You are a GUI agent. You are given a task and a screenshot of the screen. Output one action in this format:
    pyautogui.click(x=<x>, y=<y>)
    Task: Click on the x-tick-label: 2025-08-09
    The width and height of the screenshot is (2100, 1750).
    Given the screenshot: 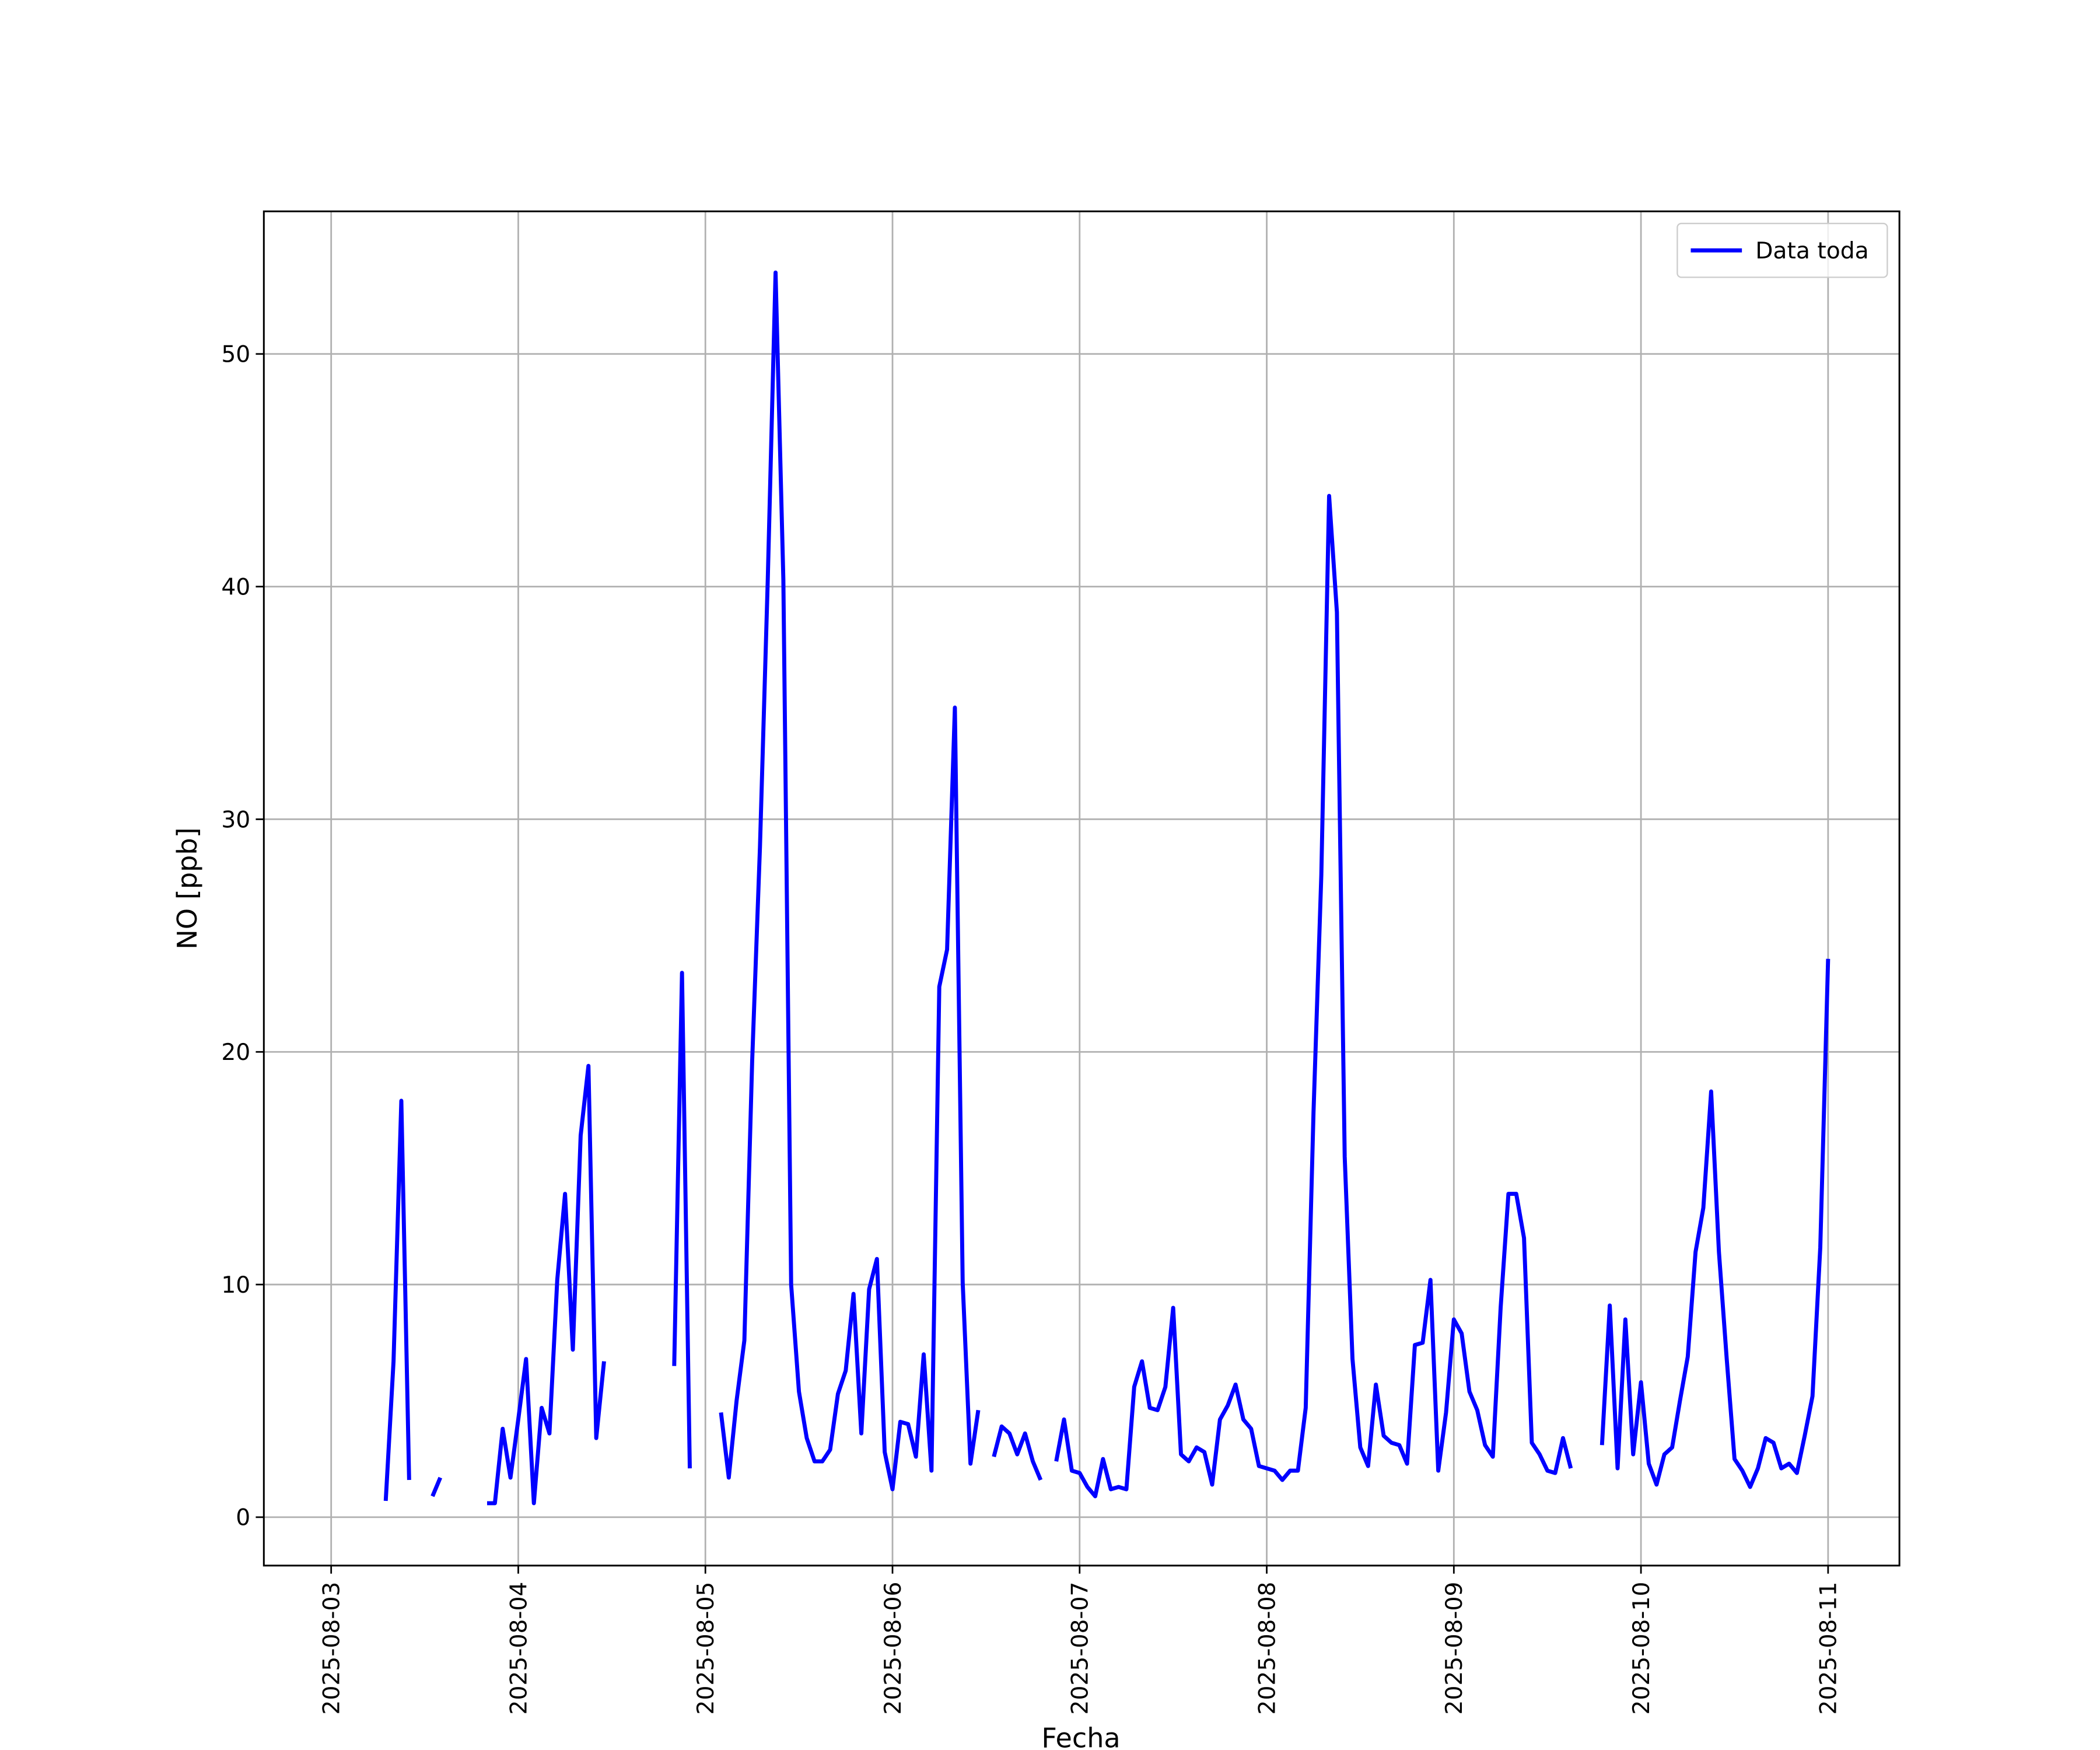 What is the action you would take?
    pyautogui.click(x=1454, y=1648)
    